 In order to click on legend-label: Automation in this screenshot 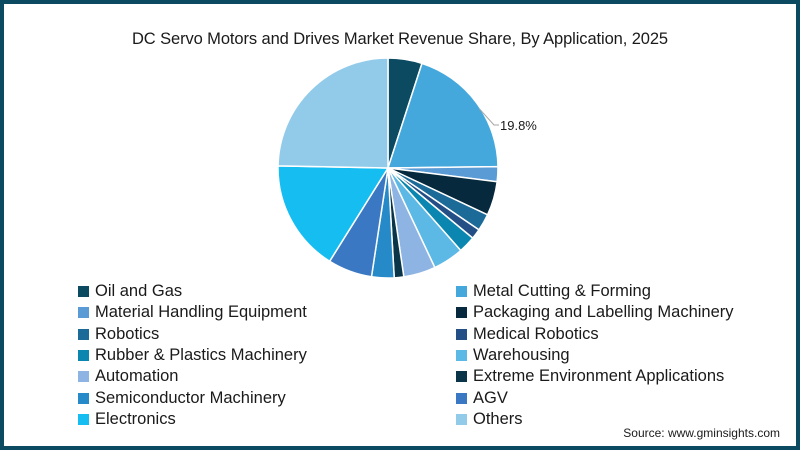, I will do `click(137, 376)`.